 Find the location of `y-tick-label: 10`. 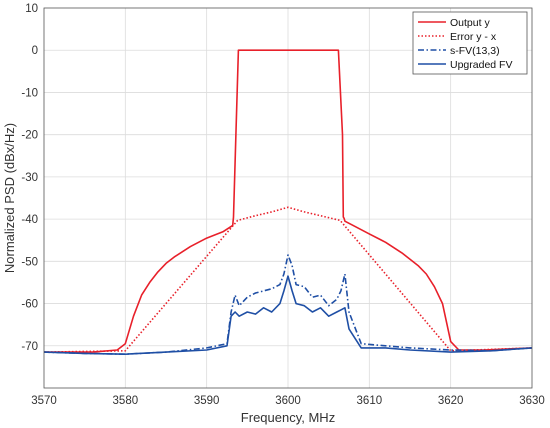

y-tick-label: 10 is located at coordinates (31, 9).